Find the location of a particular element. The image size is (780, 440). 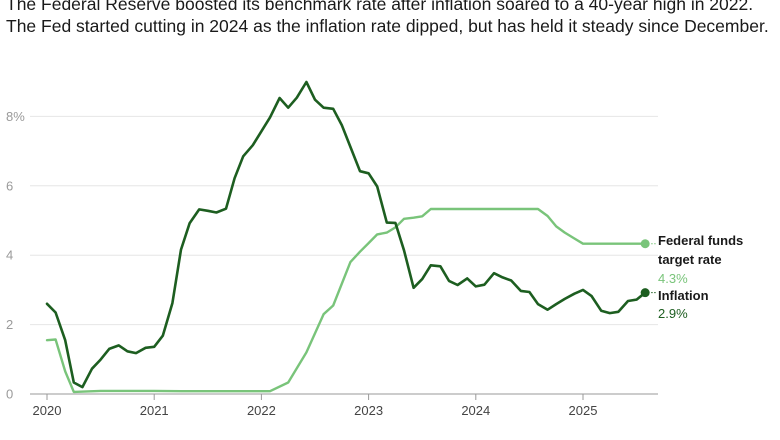

x-tick-label: 2020 is located at coordinates (47, 410).